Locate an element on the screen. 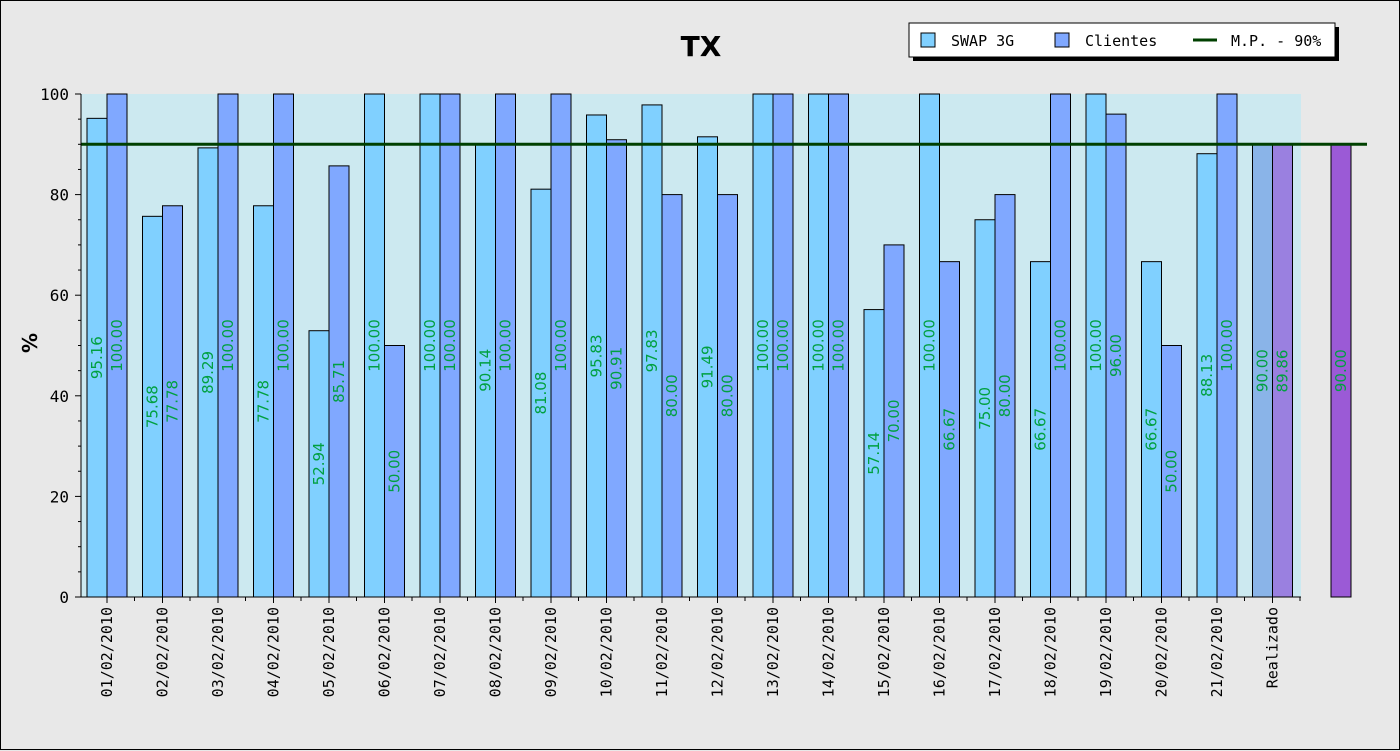 Image resolution: width=1400 pixels, height=751 pixels. y-tick-label: 40 is located at coordinates (59, 396).